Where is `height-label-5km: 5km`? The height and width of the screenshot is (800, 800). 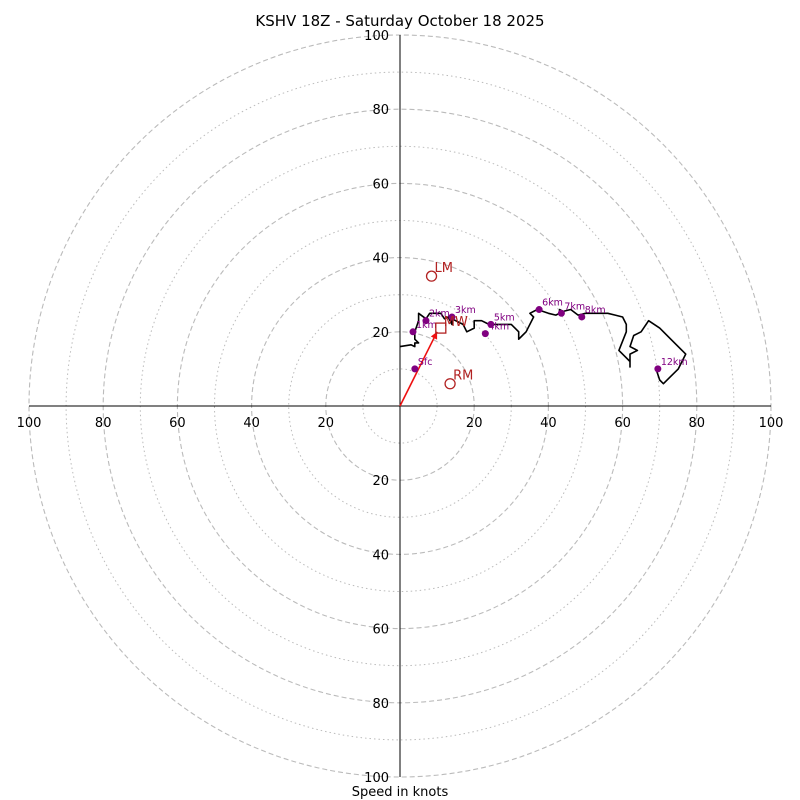 height-label-5km: 5km is located at coordinates (504, 317).